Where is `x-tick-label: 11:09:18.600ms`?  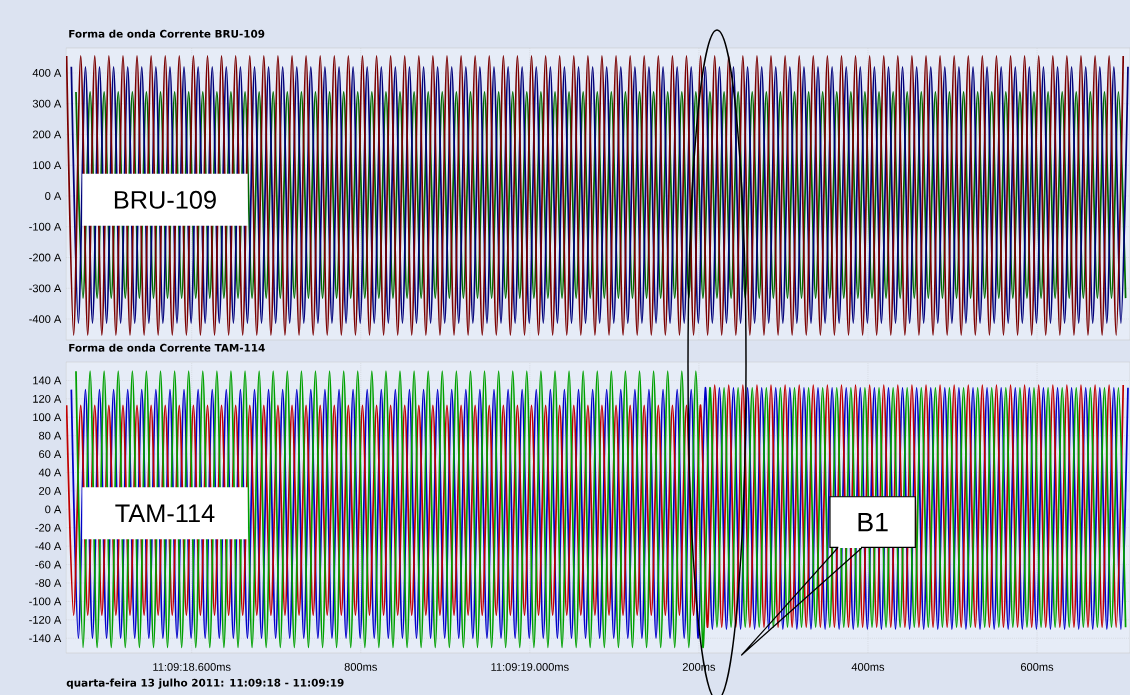 x-tick-label: 11:09:18.600ms is located at coordinates (192, 667).